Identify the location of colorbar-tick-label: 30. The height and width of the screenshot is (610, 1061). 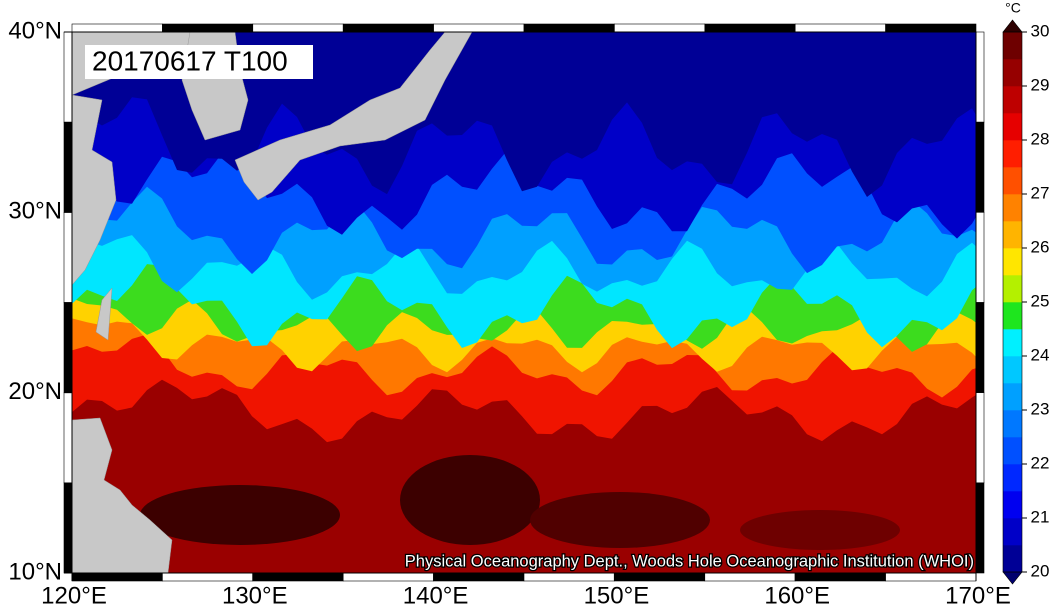
(1040, 30).